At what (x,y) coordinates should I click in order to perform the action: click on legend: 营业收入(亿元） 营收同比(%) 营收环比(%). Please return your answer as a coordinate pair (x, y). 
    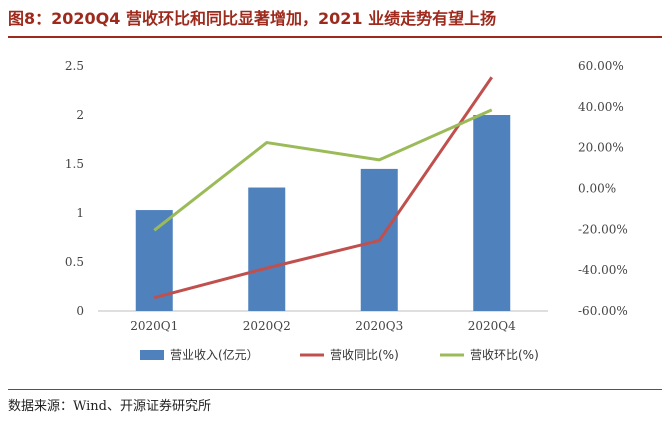
    Looking at the image, I should click on (339, 354).